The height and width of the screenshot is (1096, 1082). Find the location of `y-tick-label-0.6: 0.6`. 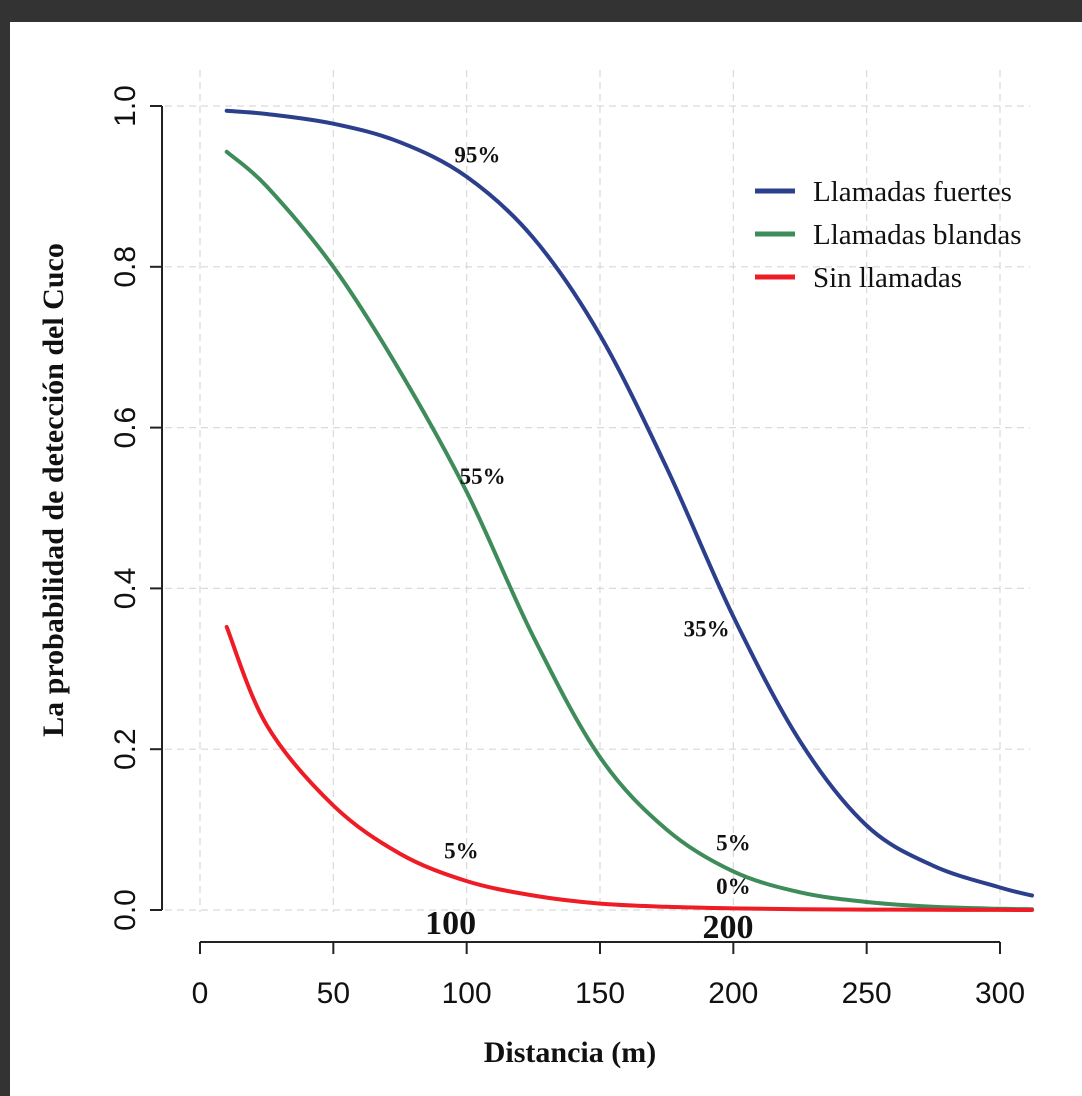

y-tick-label-0.6: 0.6 is located at coordinates (125, 428).